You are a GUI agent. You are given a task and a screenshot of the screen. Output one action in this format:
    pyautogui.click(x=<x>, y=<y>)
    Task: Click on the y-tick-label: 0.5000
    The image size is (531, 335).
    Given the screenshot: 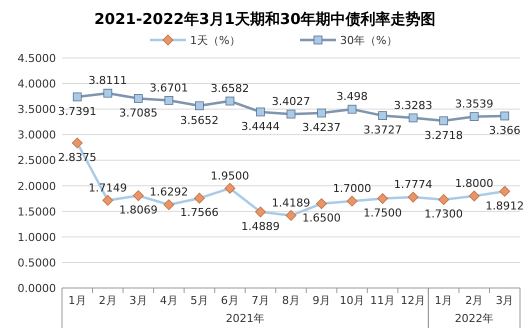 What is the action you would take?
    pyautogui.click(x=37, y=263)
    